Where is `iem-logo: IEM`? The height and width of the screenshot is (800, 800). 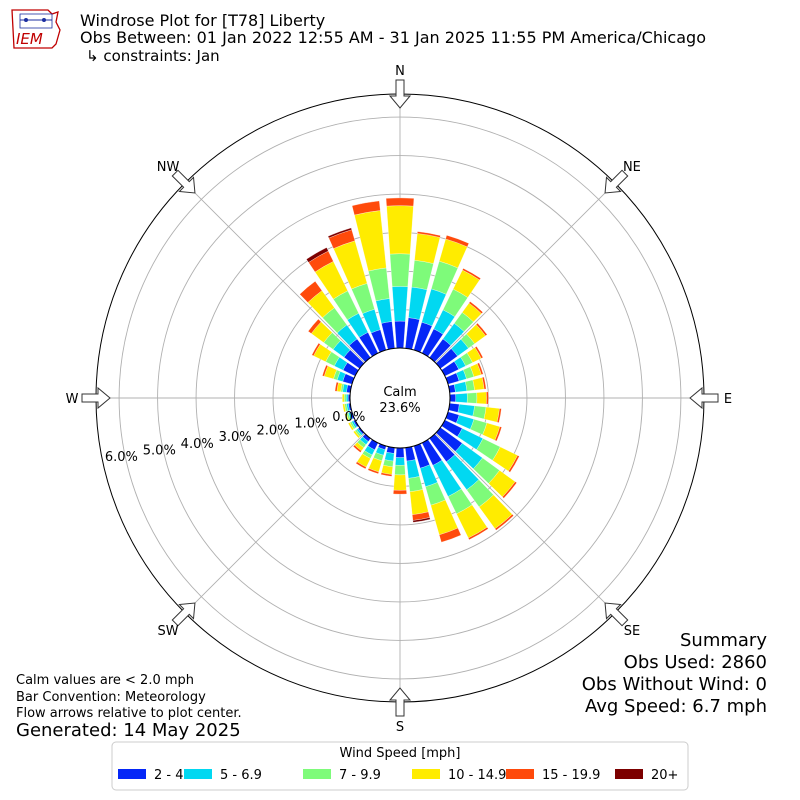 iem-logo: IEM is located at coordinates (36, 29).